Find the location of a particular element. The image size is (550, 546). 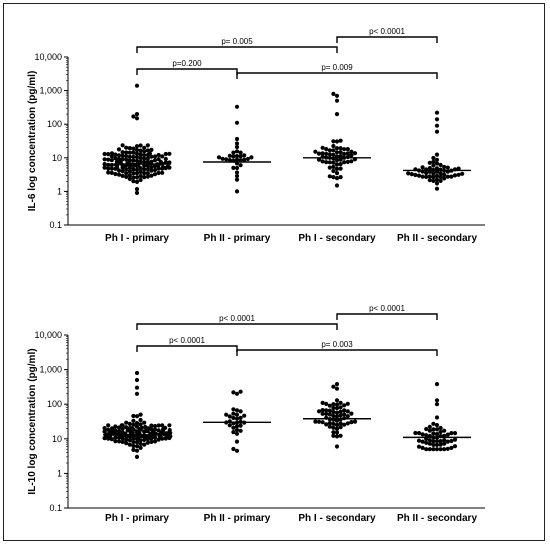

bracket-line is located at coordinates (187, 71).